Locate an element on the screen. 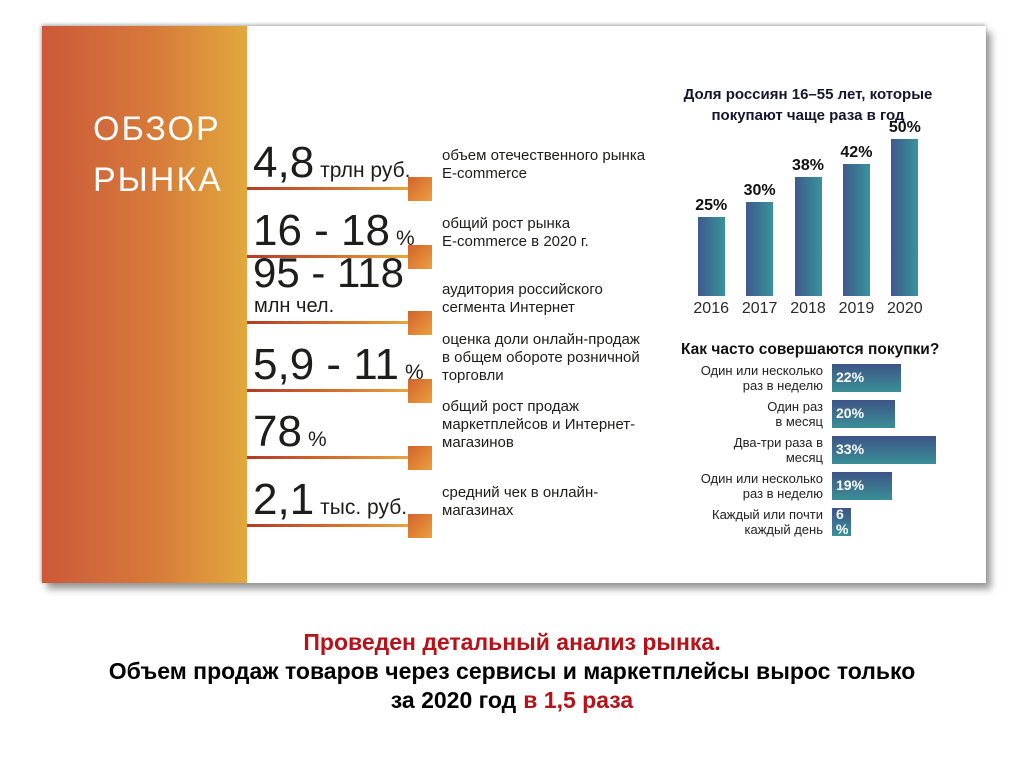 The image size is (1024, 768). stat-value-group: 95 - 118 млн чел. is located at coordinates (328, 285).